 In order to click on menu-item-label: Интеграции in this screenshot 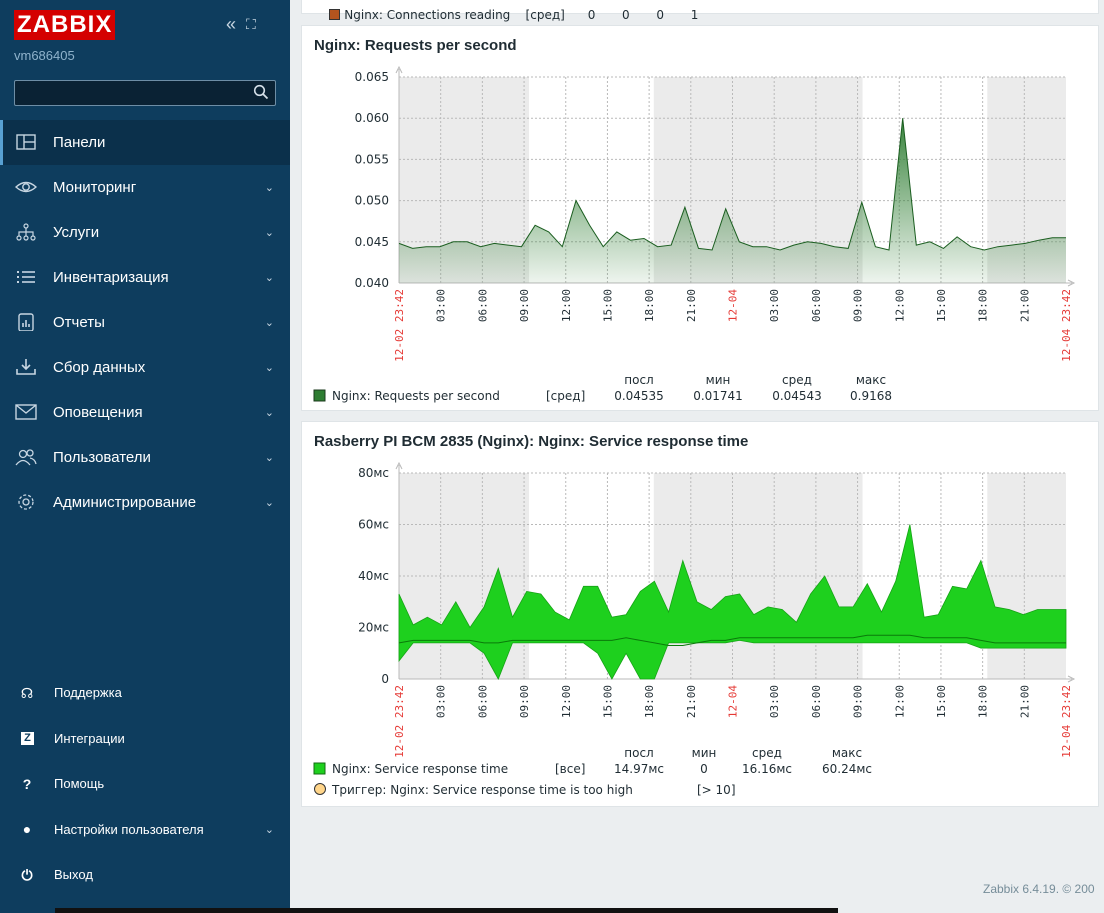, I will do `click(89, 738)`.